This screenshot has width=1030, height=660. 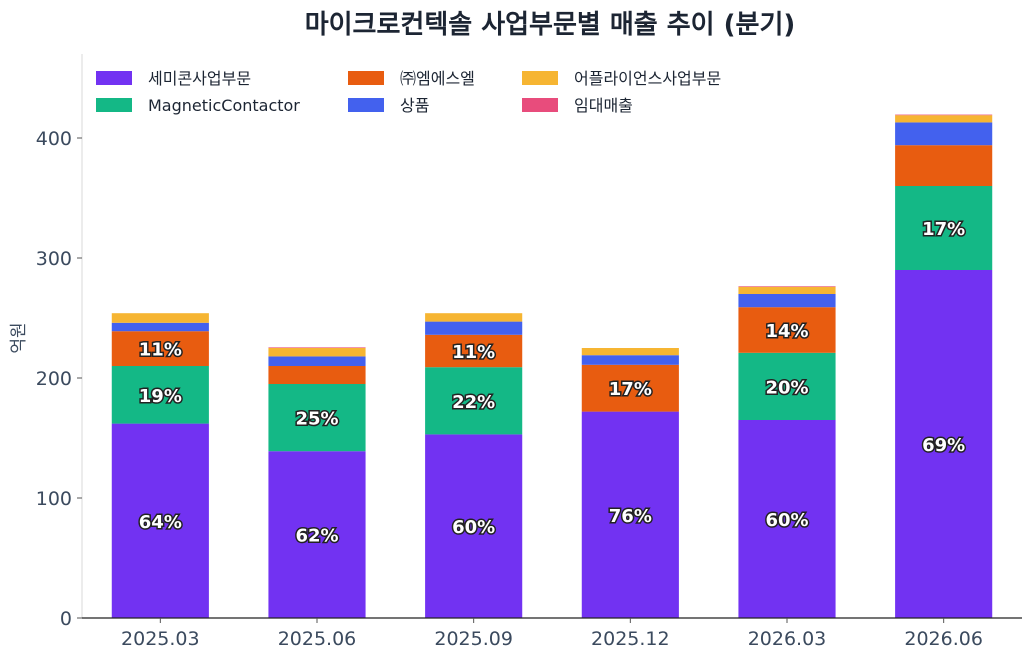 I want to click on y-tick-label: 100, so click(x=54, y=499).